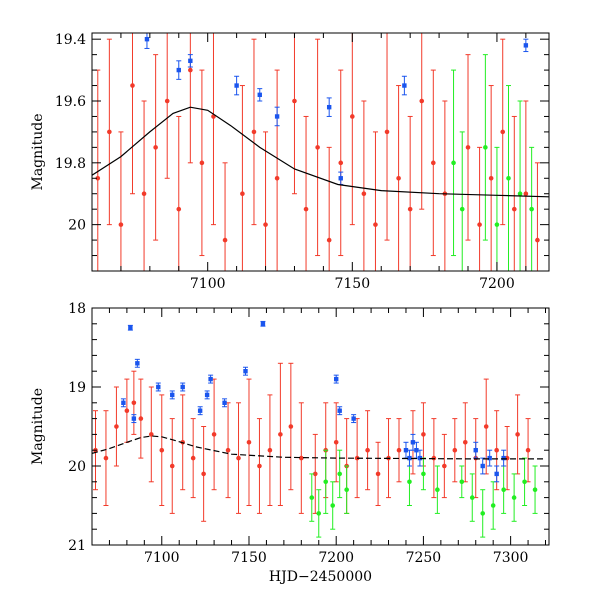 This screenshot has height=600, width=600. I want to click on model-curve, so click(319, 447).